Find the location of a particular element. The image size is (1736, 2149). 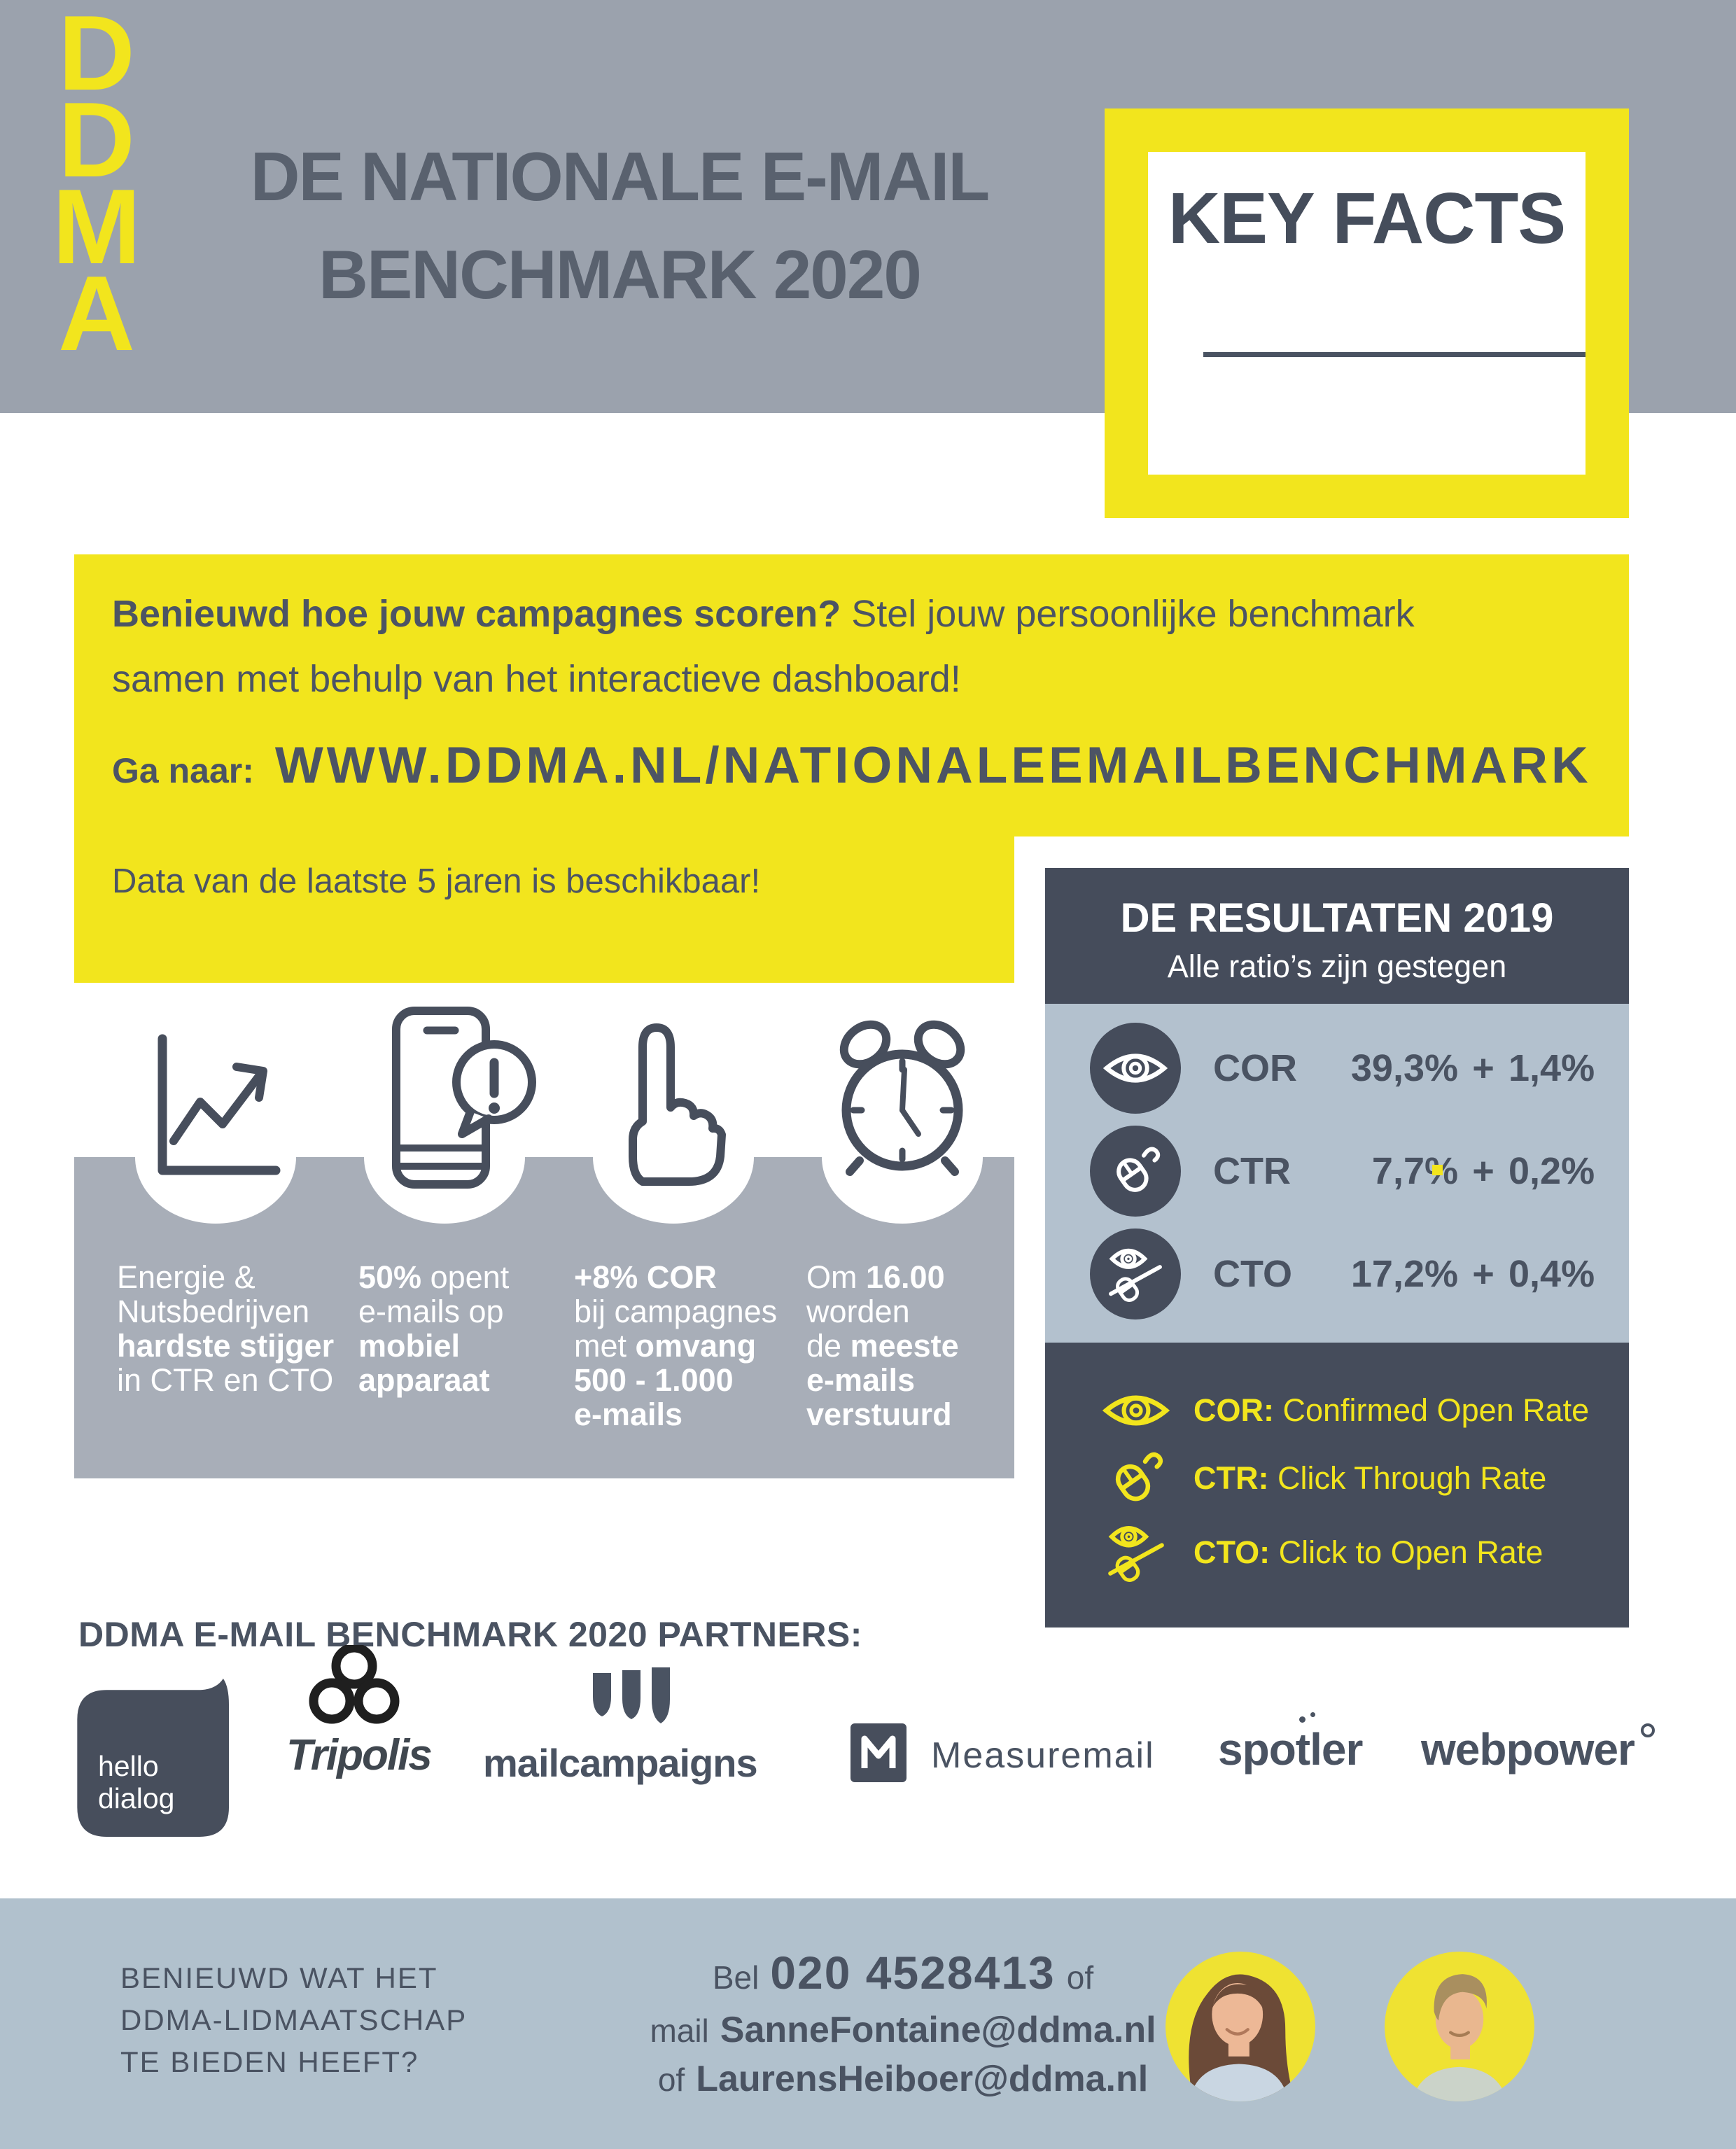

result-delta: 0,2% is located at coordinates (1551, 1171).